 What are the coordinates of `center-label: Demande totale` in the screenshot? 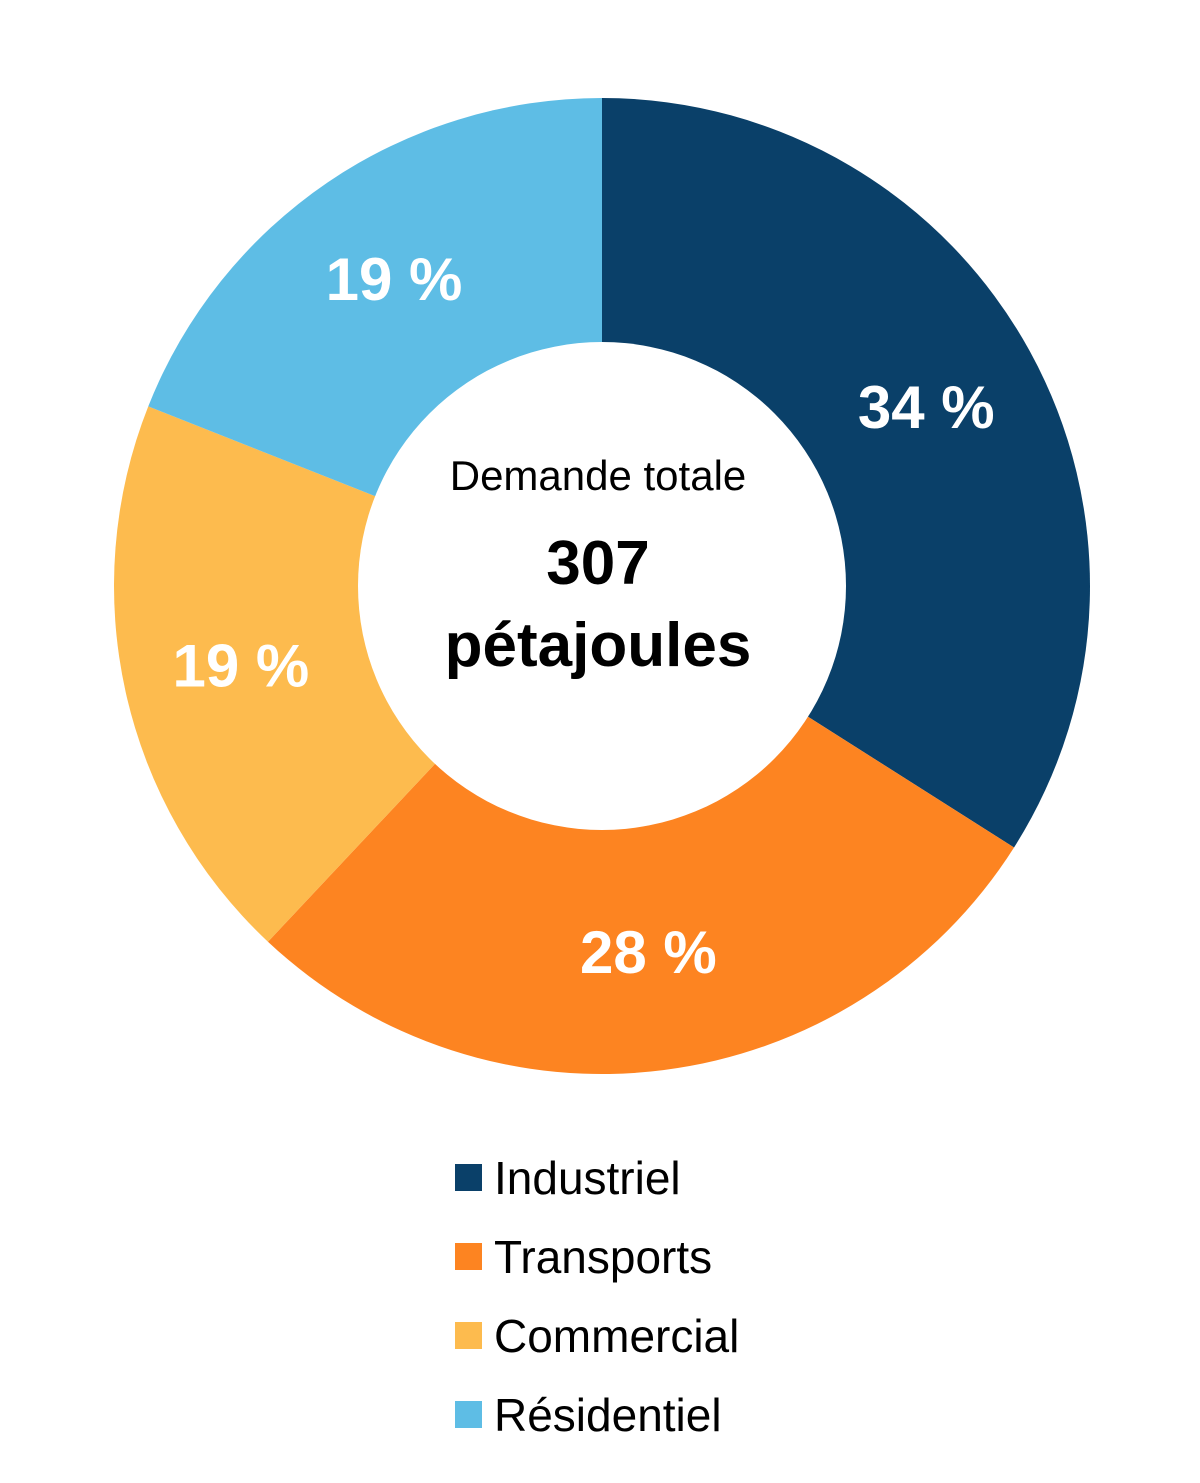 It's located at (598, 475).